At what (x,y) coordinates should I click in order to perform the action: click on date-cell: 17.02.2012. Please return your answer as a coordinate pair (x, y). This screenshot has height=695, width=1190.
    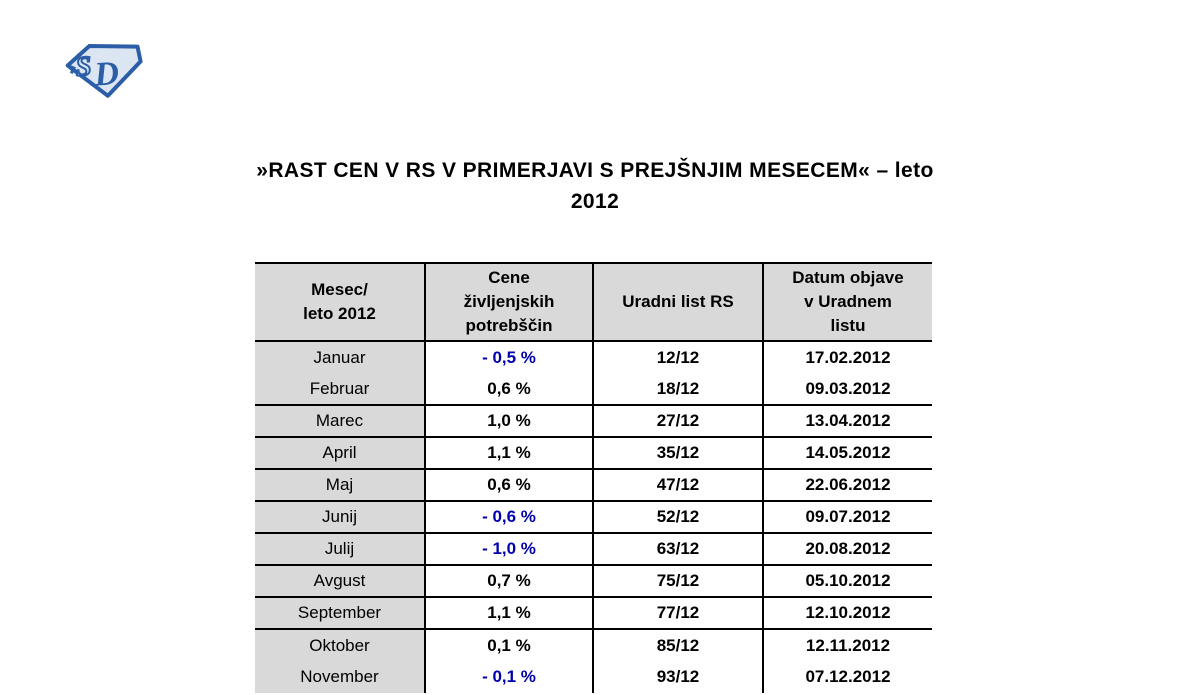
    Looking at the image, I should click on (847, 357).